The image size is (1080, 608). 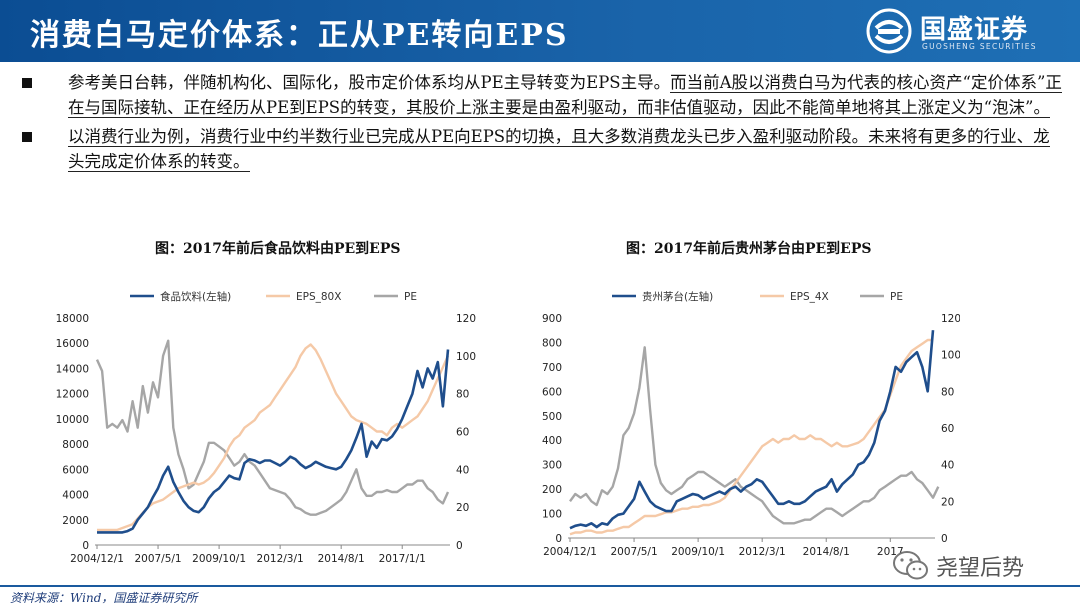 What do you see at coordinates (104, 598) in the screenshot?
I see `source-note: 资料来源：Wind，国盛证券研究所` at bounding box center [104, 598].